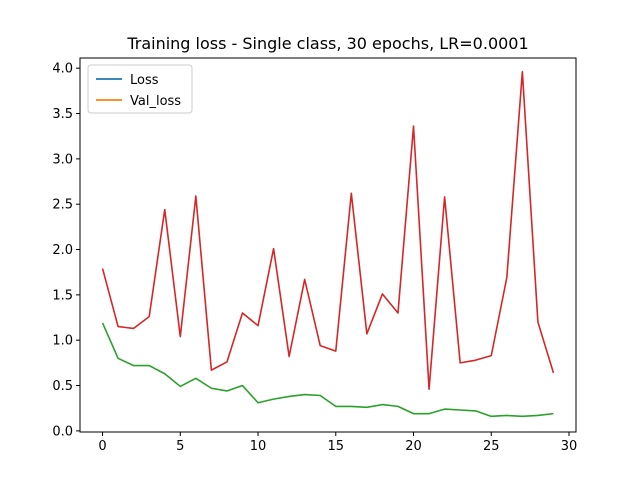 Image resolution: width=640 pixels, height=480 pixels. What do you see at coordinates (62, 386) in the screenshot?
I see `y-tick-label: 0.5` at bounding box center [62, 386].